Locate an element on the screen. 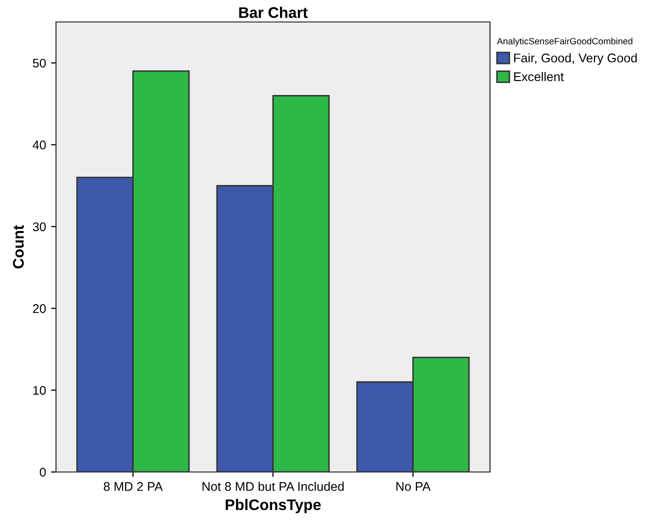 This screenshot has width=655, height=523. legend-label: Excellent is located at coordinates (539, 77).